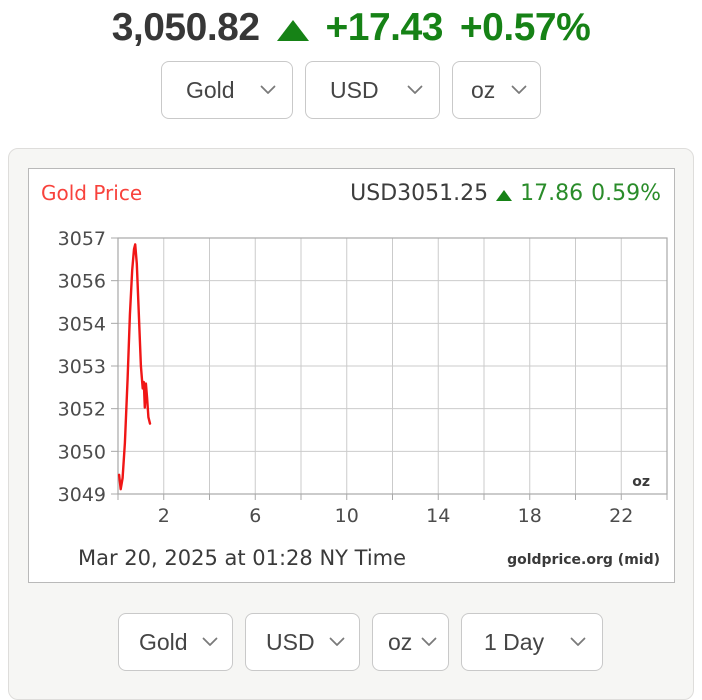 Image resolution: width=702 pixels, height=700 pixels. What do you see at coordinates (621, 516) in the screenshot?
I see `x-axis-tick-label: 22` at bounding box center [621, 516].